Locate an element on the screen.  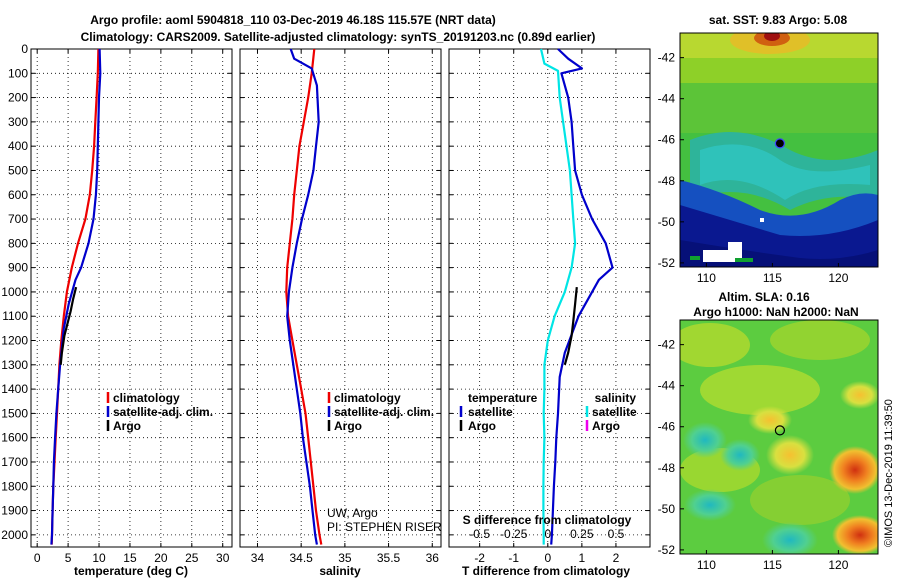
sla-map-frame is located at coordinates (779, 437).